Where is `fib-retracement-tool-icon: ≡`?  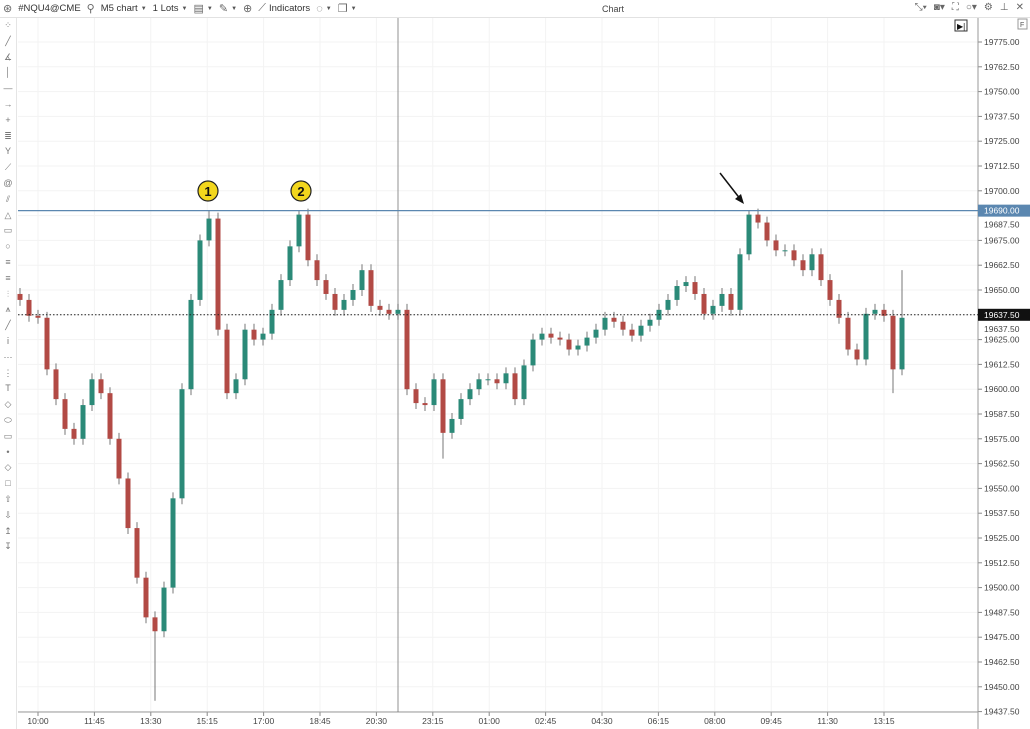 fib-retracement-tool-icon: ≡ is located at coordinates (8, 261).